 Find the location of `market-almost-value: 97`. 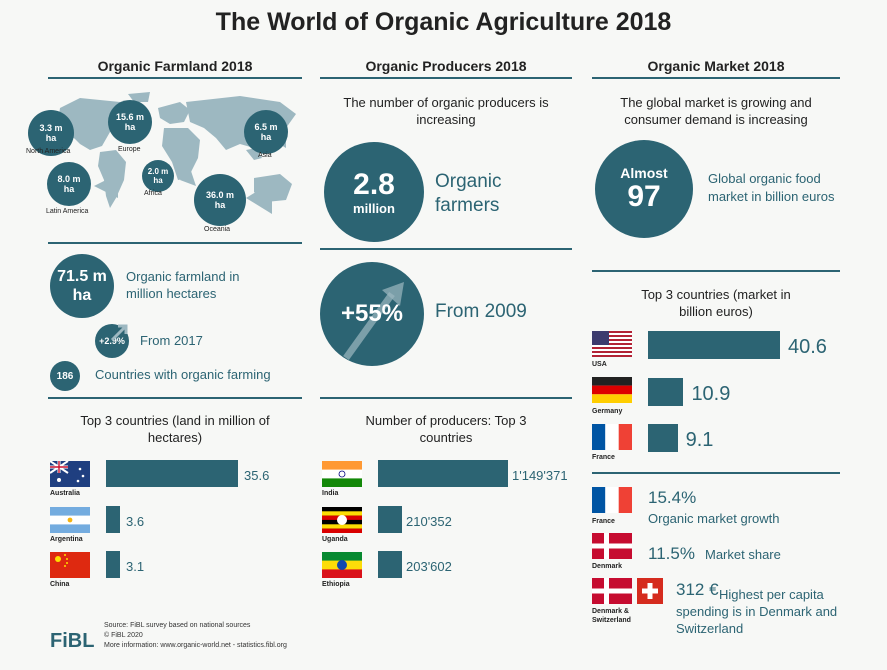

market-almost-value: 97 is located at coordinates (644, 196).